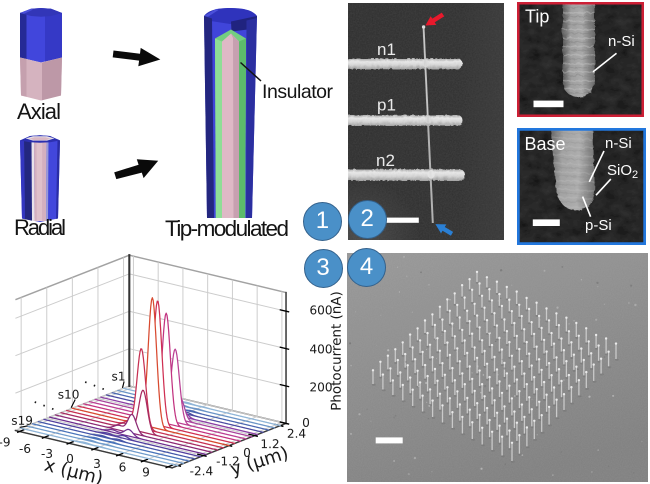 Image resolution: width=650 pixels, height=484 pixels. What do you see at coordinates (385, 160) in the screenshot?
I see `svg-text: n2` at bounding box center [385, 160].